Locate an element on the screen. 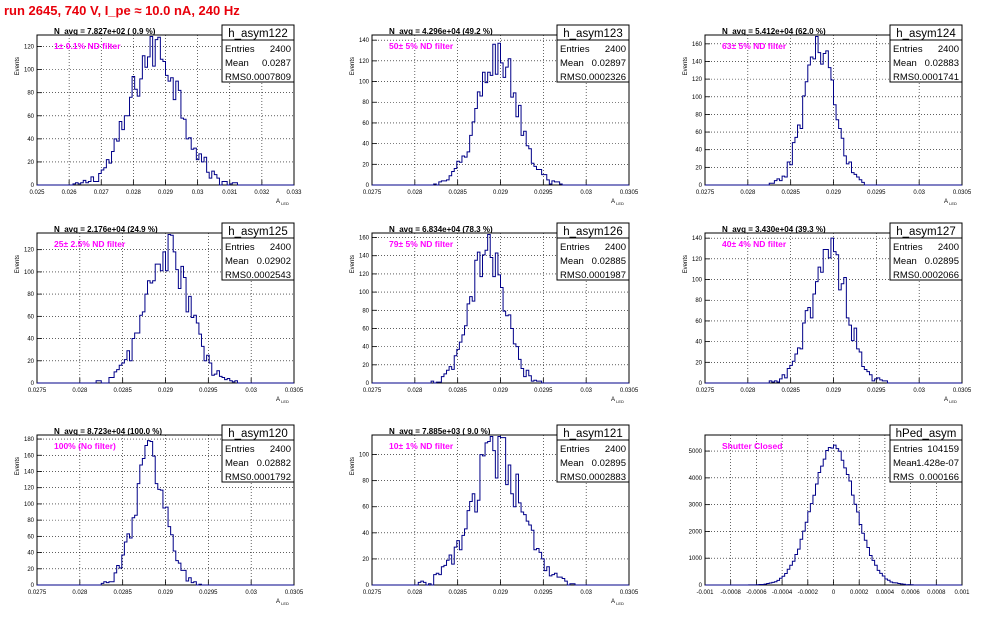 Image resolution: width=996 pixels, height=622 pixels. stats-value-rms: 0.0001741 is located at coordinates (936, 77).